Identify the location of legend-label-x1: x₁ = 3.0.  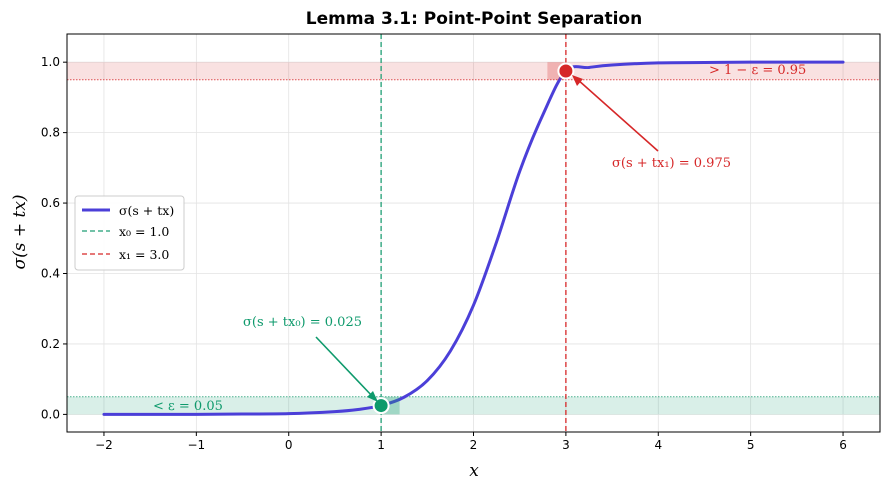
(144, 254).